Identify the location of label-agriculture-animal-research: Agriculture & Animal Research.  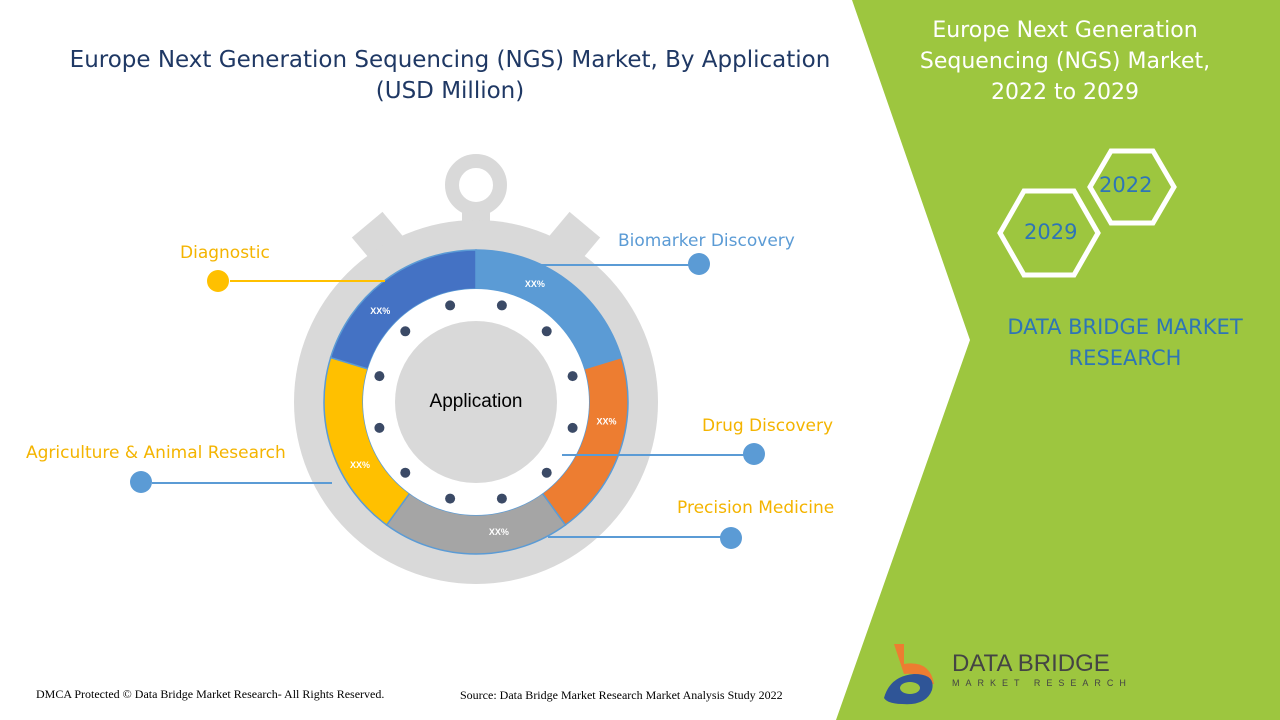
(156, 453).